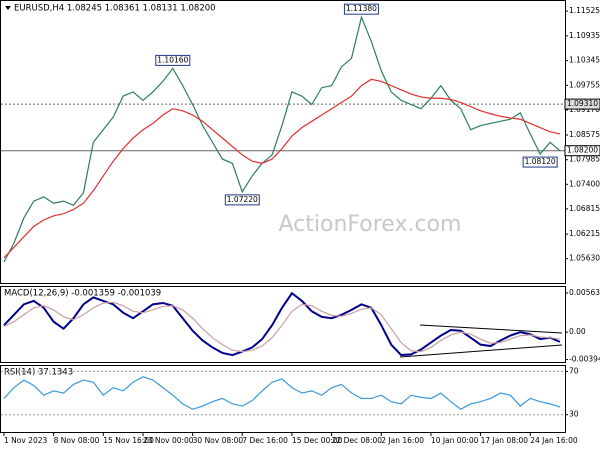  Describe the element at coordinates (577, 331) in the screenshot. I see `y-tick-label: 0.00` at that location.